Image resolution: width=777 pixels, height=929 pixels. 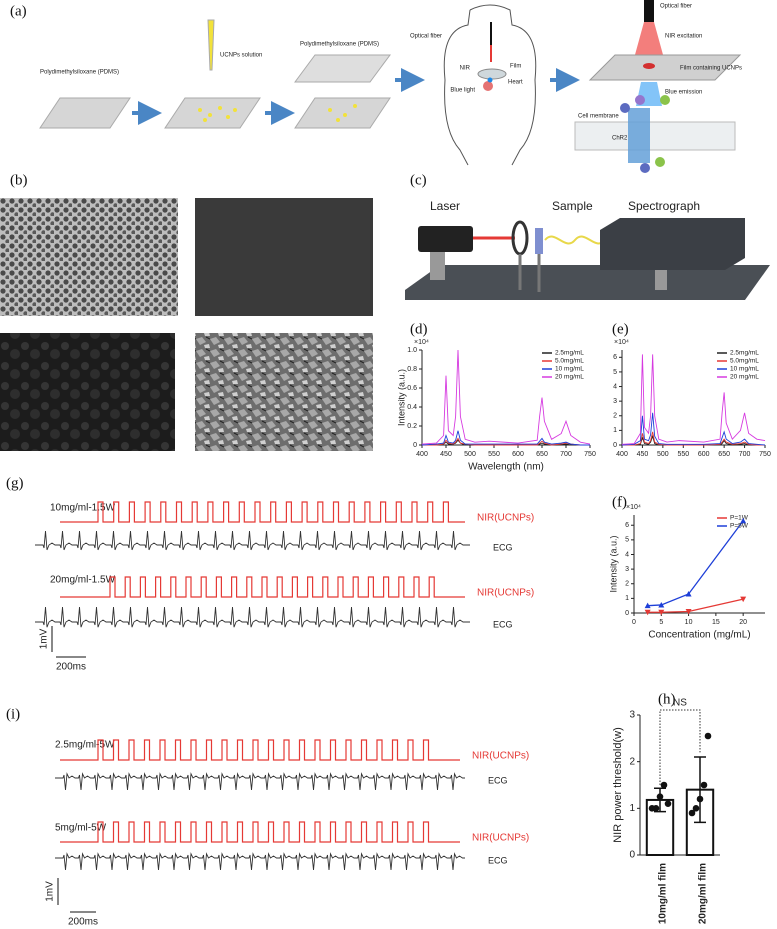 What do you see at coordinates (693, 438) in the screenshot?
I see `series-line` at bounding box center [693, 438].